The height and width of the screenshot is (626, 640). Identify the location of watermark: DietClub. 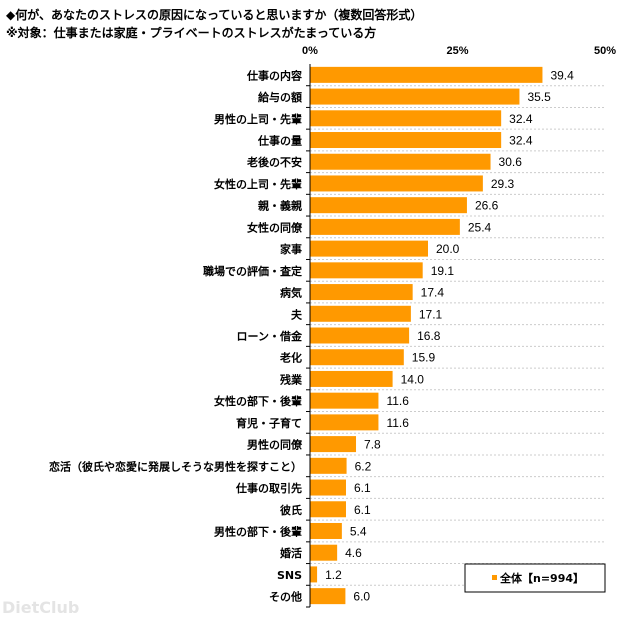
(41, 607).